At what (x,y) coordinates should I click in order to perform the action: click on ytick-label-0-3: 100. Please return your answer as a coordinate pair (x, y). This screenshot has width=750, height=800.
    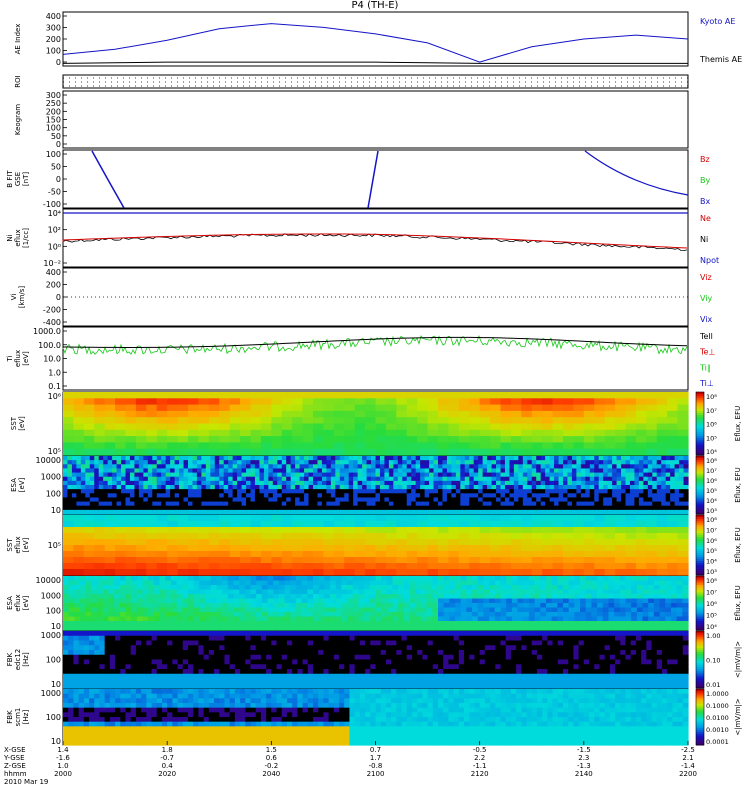
    Looking at the image, I should click on (53, 51).